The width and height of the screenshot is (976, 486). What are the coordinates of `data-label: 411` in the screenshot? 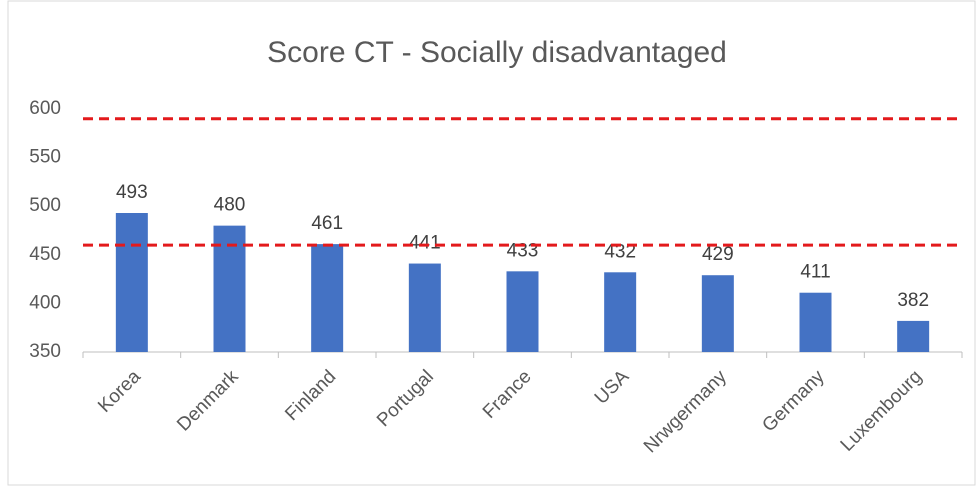 It's located at (815, 272).